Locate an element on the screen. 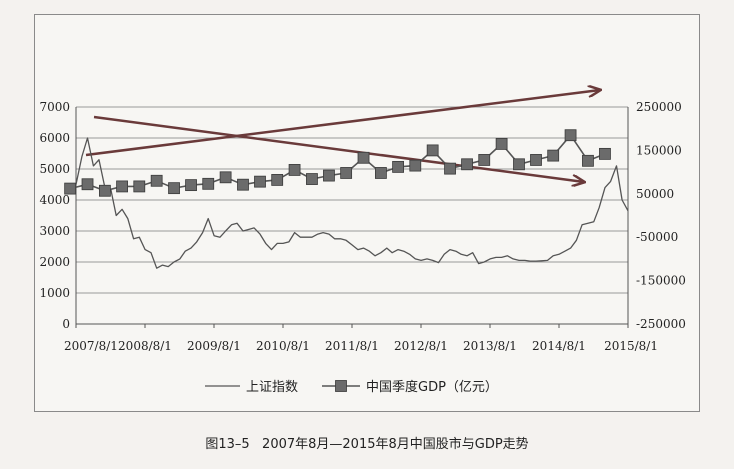 The image size is (734, 469). x-tick-label: 2011/8/1 is located at coordinates (352, 346).